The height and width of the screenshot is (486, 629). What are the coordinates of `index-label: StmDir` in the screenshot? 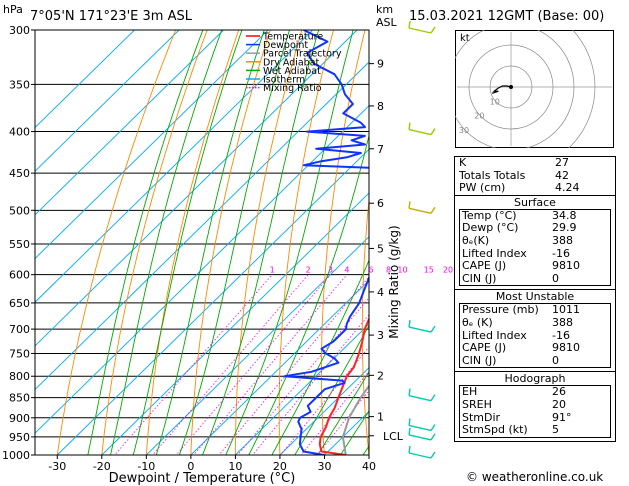 It's located at (481, 417).